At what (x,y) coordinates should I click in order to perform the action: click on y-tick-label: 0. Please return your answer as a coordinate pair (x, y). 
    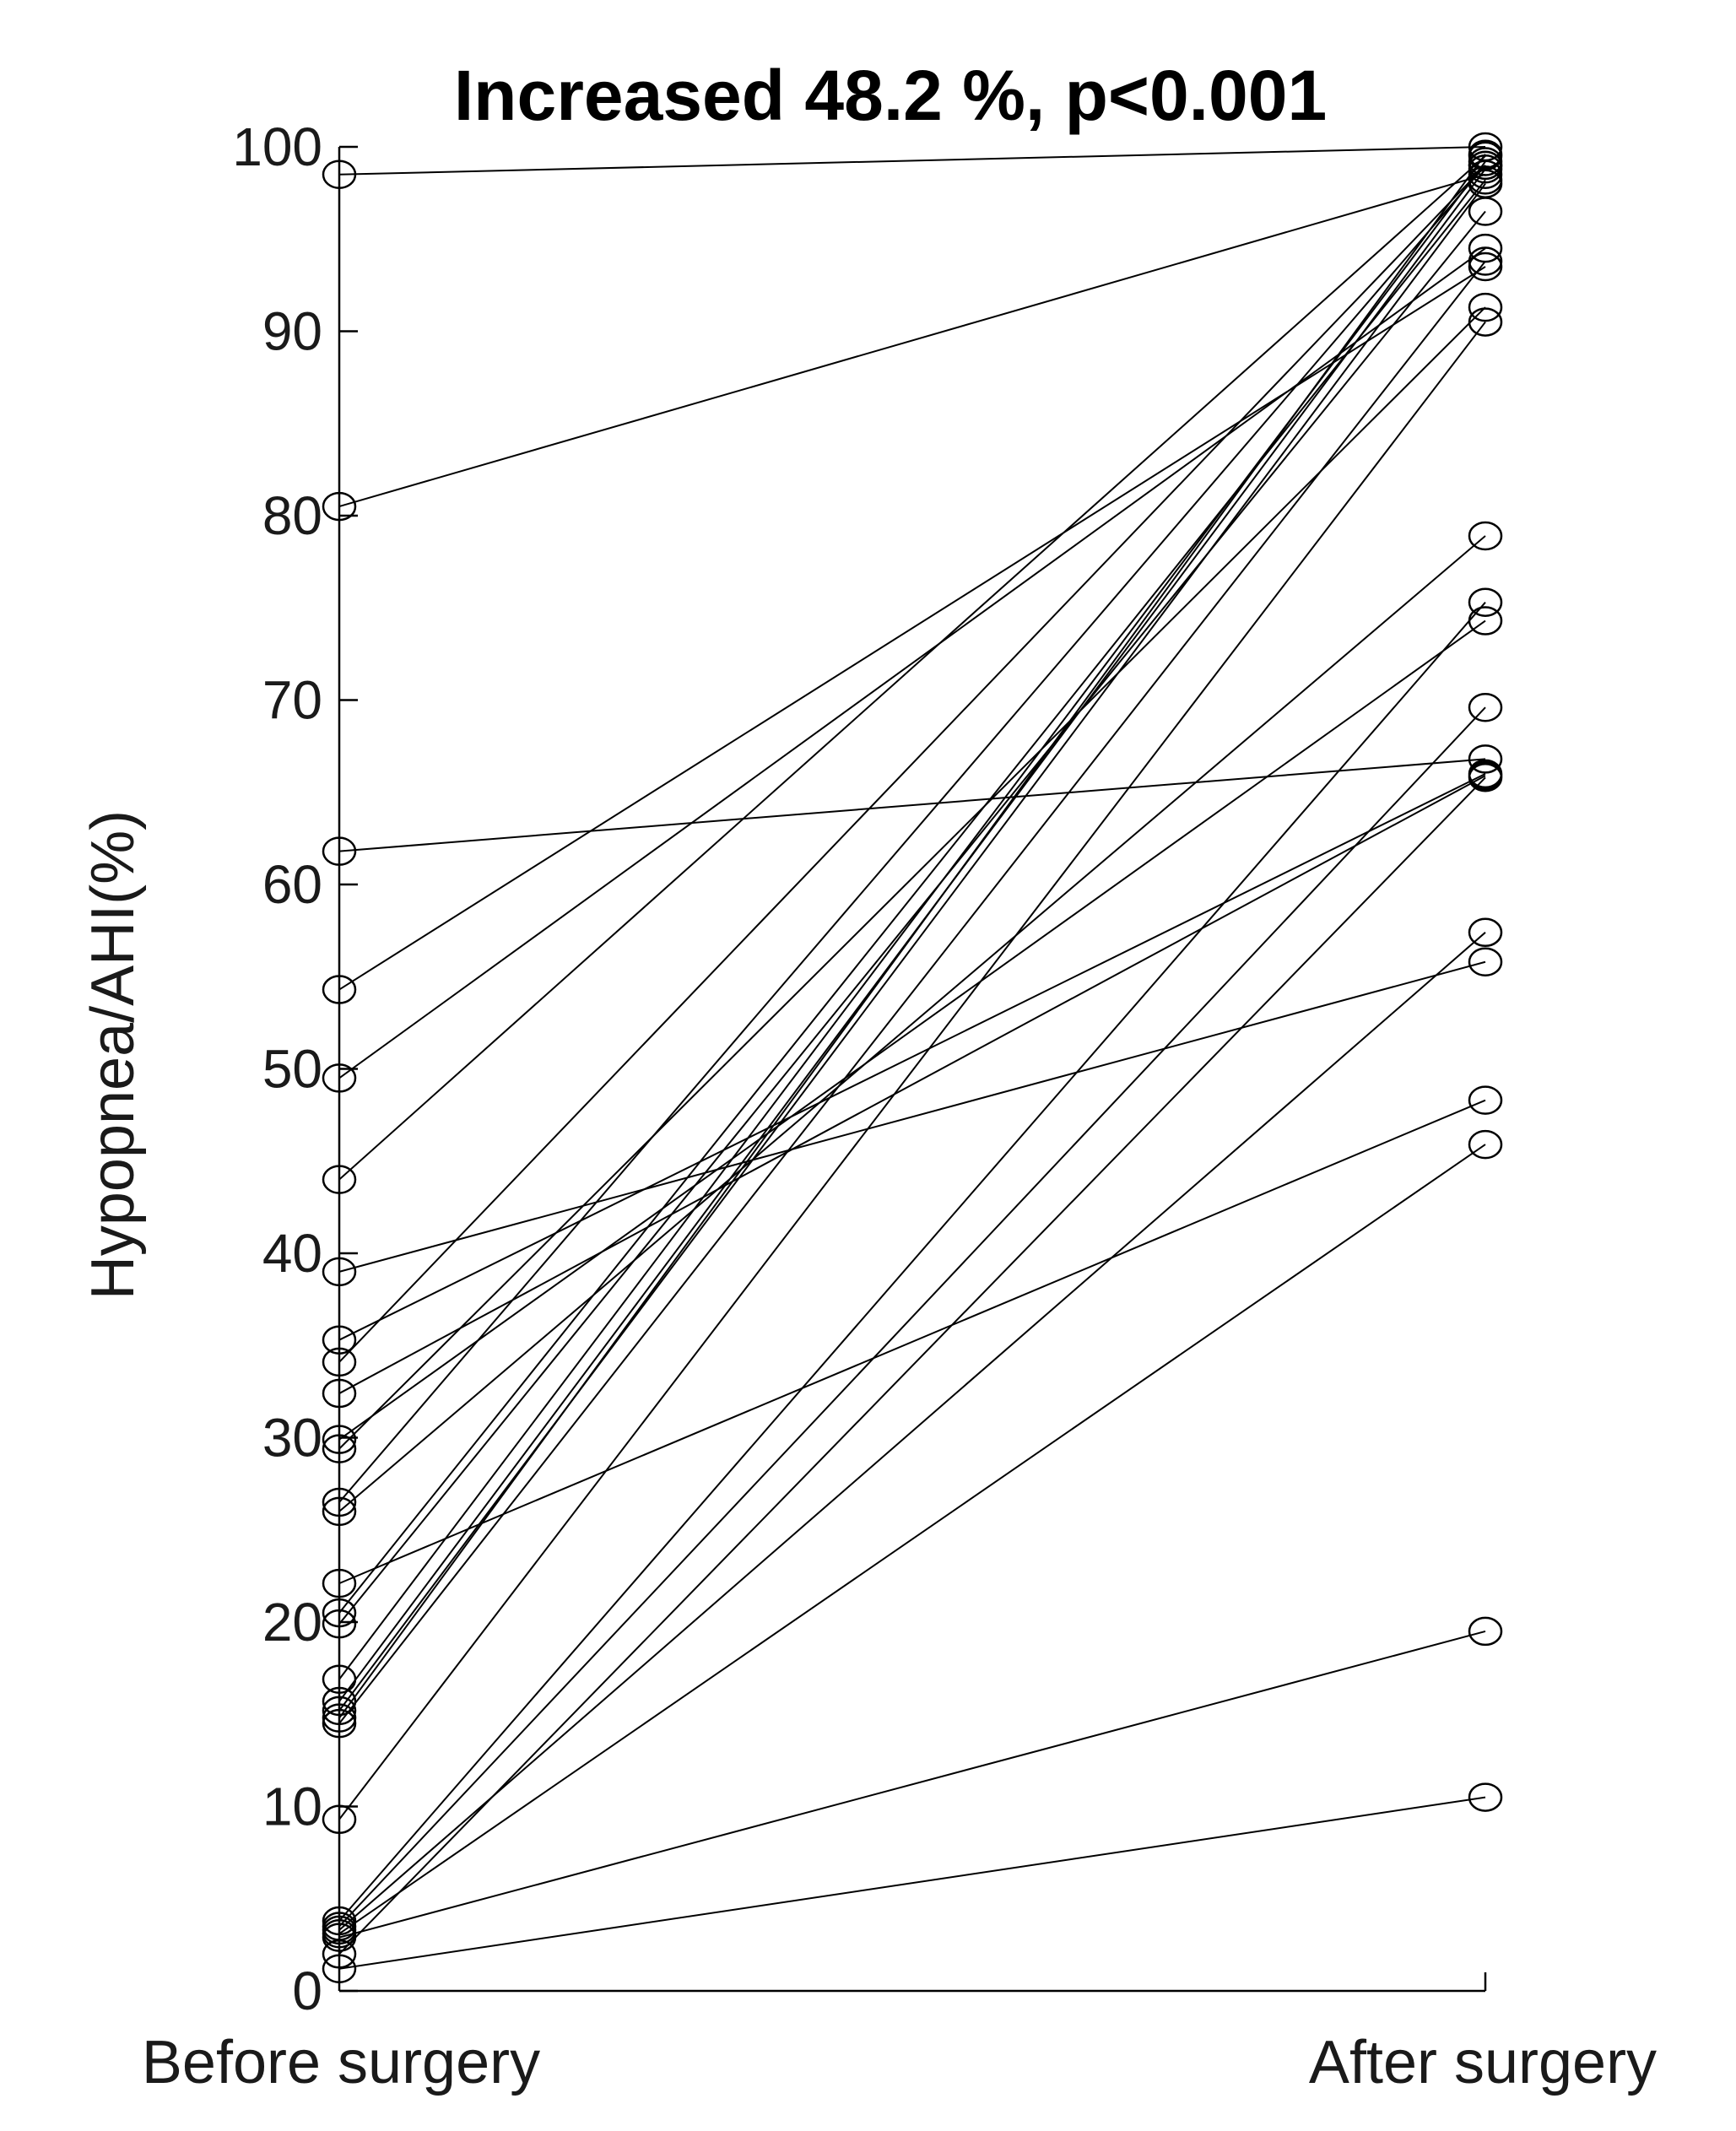
    Looking at the image, I should click on (307, 1991).